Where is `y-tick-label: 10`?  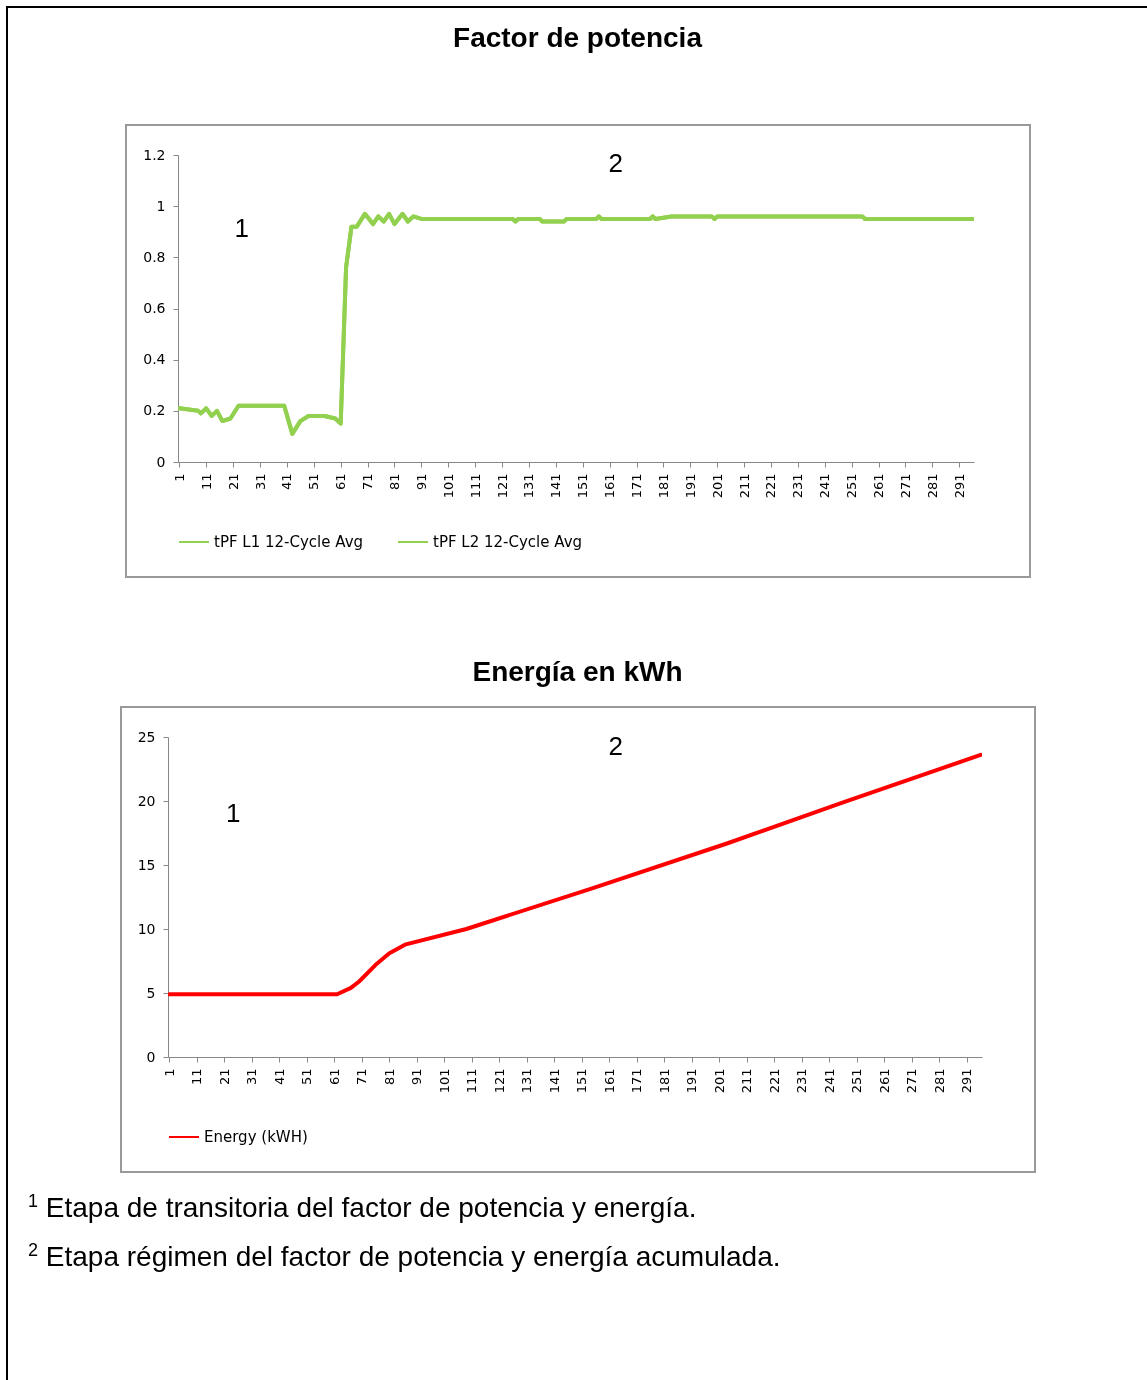 y-tick-label: 10 is located at coordinates (146, 928).